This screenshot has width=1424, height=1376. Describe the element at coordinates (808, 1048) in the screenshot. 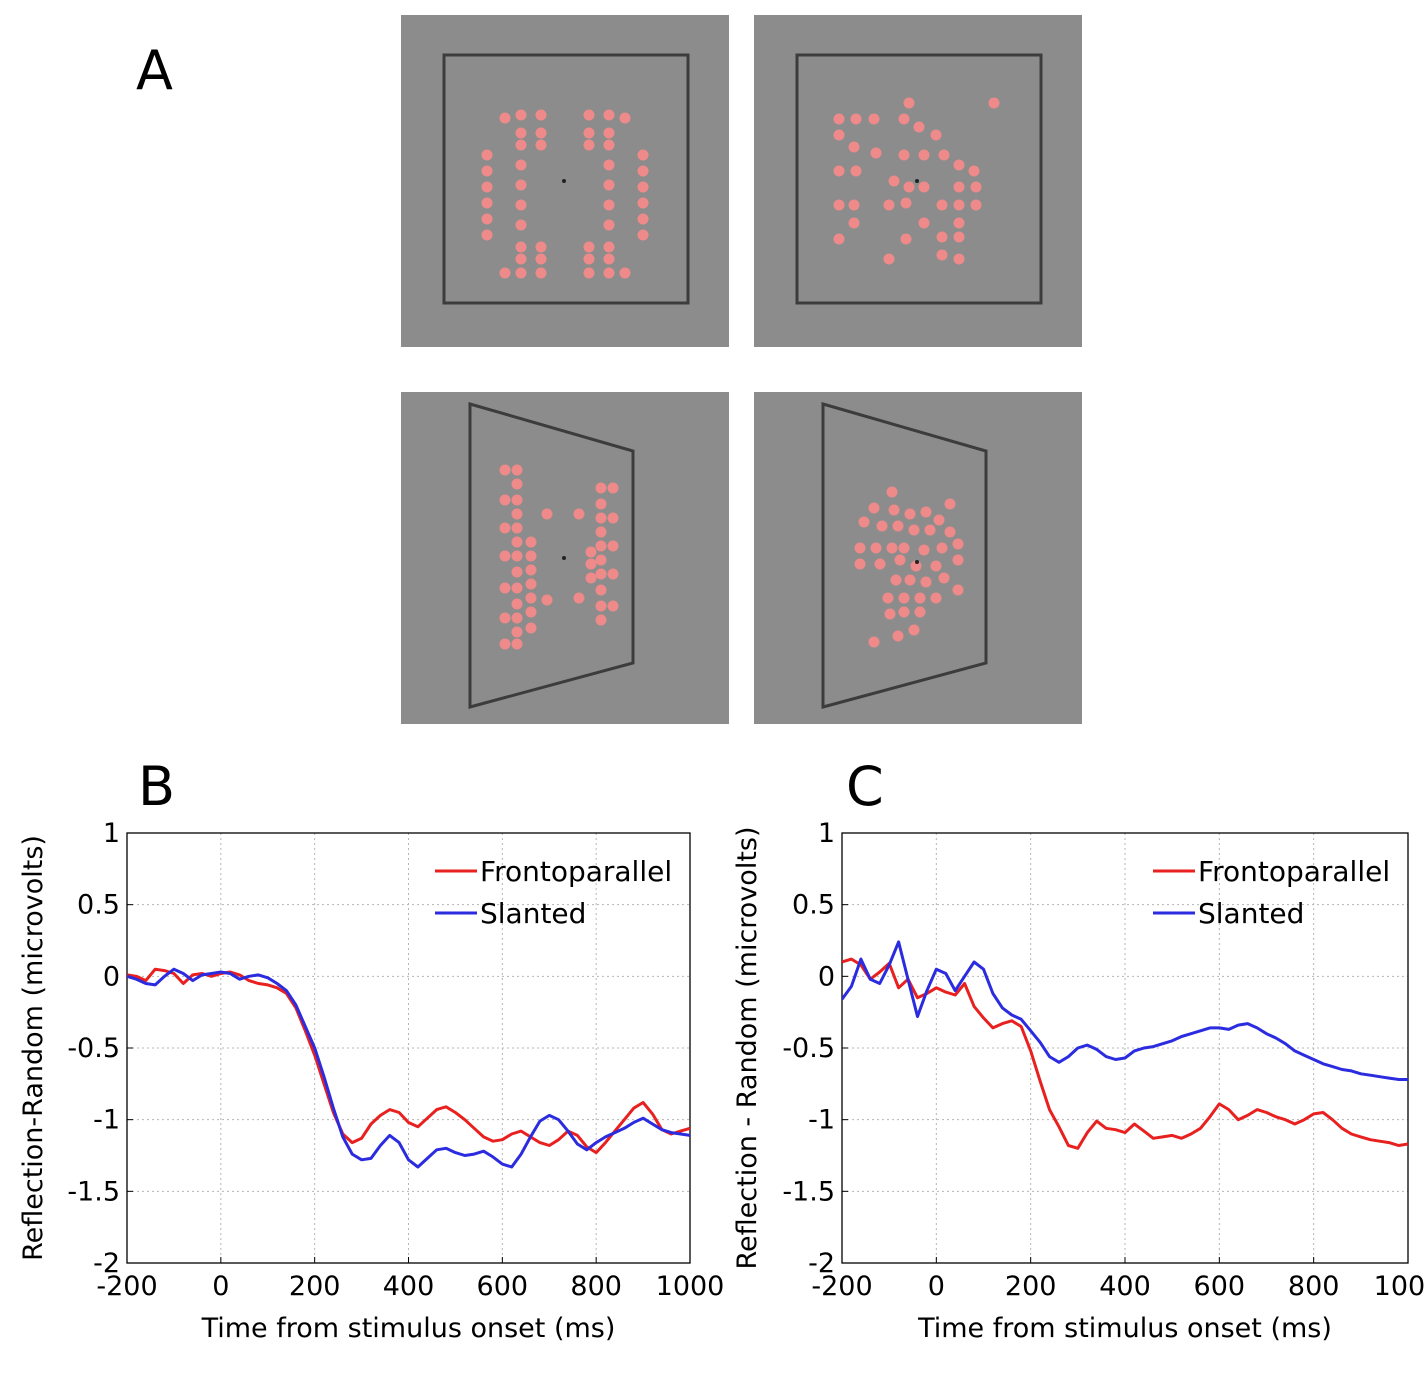

I see `y-tick-label: -0.5` at that location.